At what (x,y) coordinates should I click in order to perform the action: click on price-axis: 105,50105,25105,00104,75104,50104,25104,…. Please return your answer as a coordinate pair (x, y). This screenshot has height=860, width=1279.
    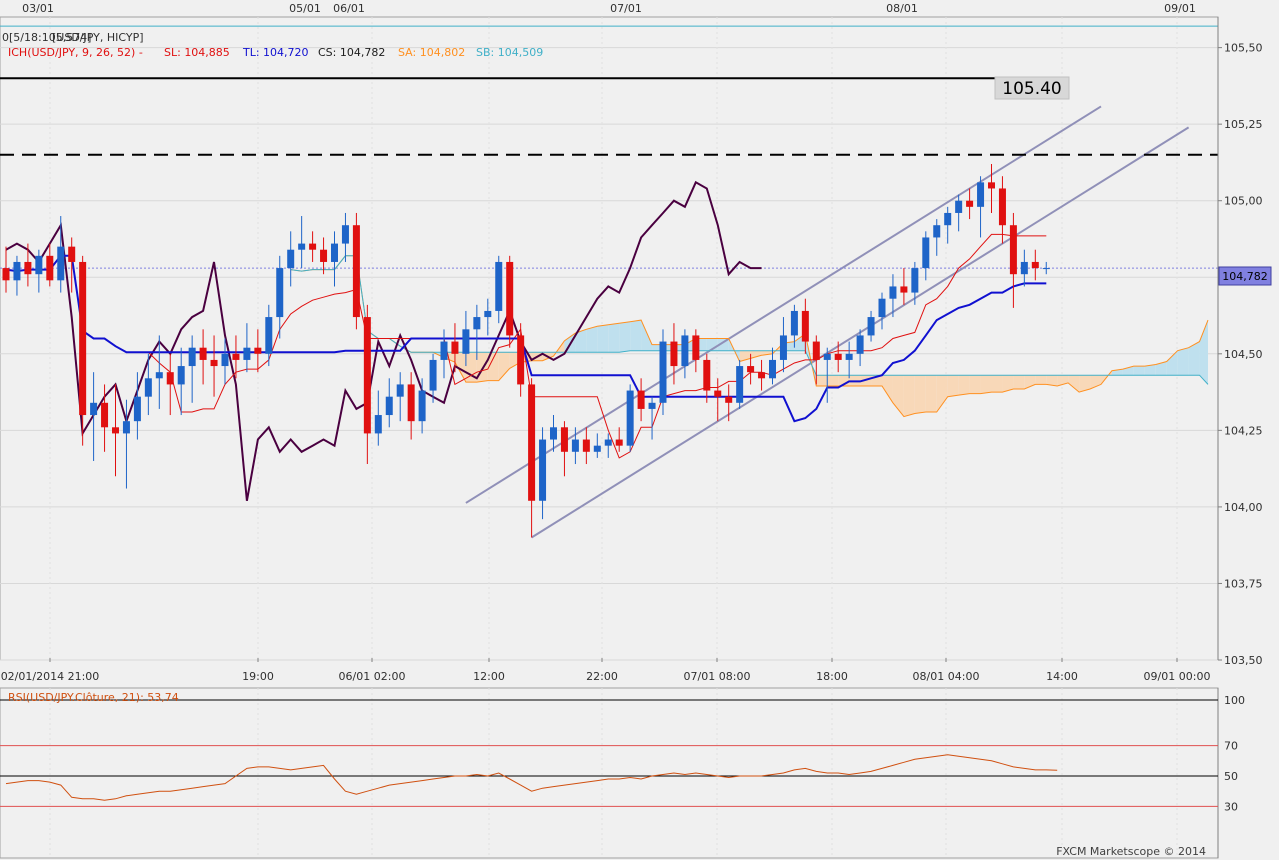
    Looking at the image, I should click on (1240, 342).